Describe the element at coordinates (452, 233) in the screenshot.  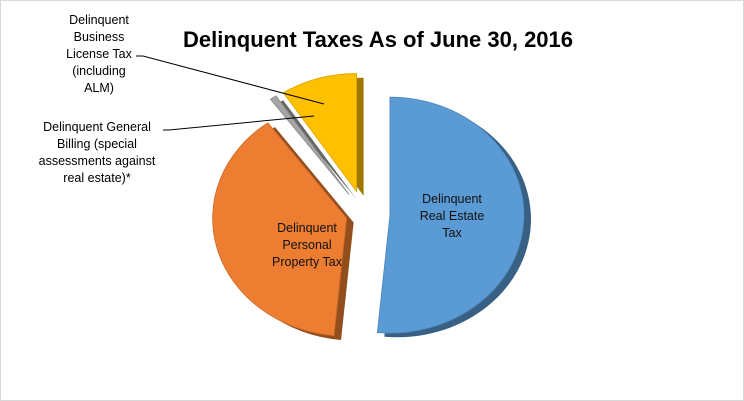
I see `slice-label-line: Tax` at that location.